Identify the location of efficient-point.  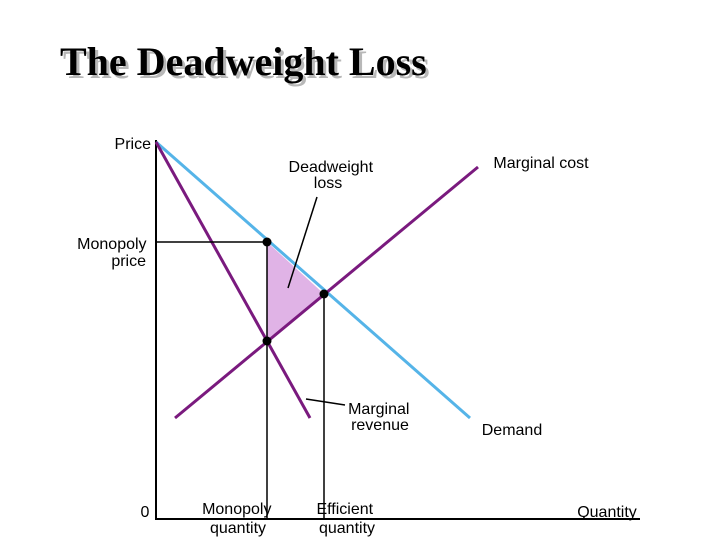
(324, 294).